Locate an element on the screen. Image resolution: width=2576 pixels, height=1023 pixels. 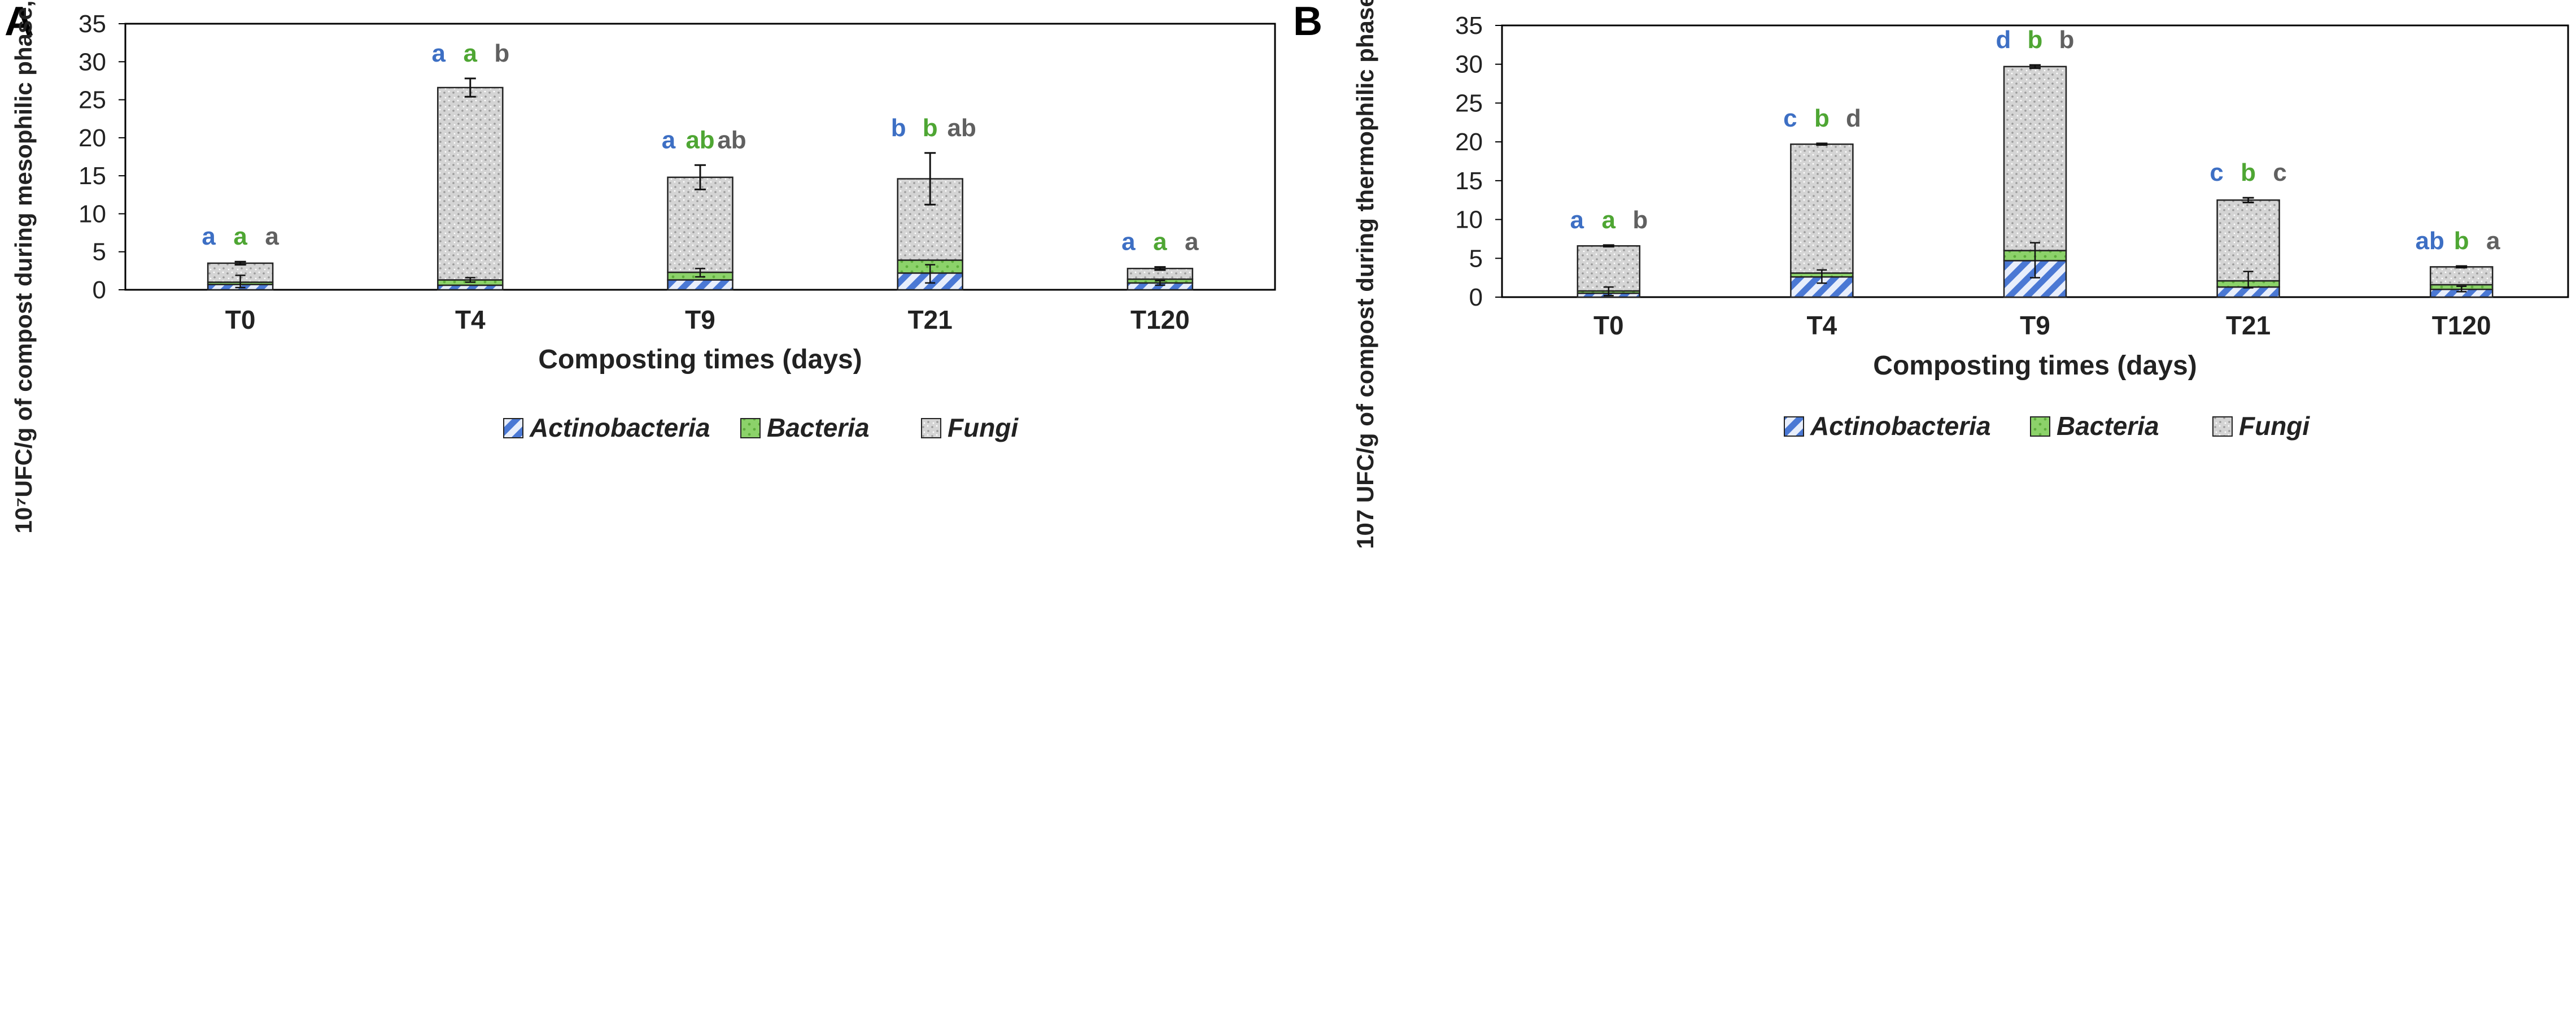
significance-bacteria: ab is located at coordinates (700, 140).